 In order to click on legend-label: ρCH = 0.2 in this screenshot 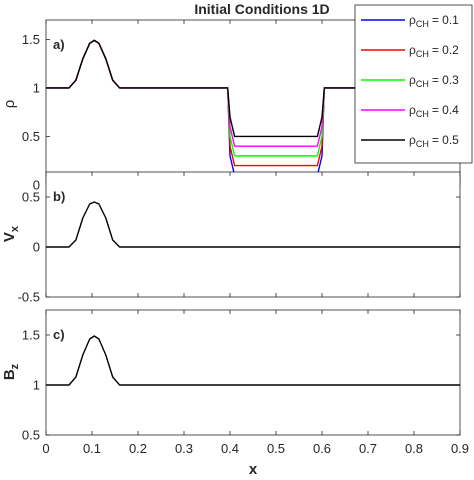, I will do `click(434, 51)`.